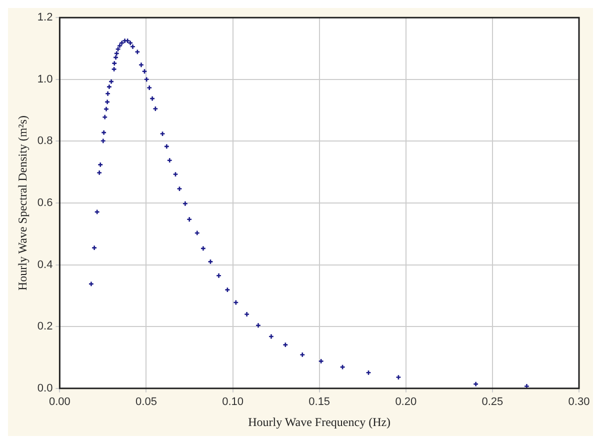 The width and height of the screenshot is (601, 444). What do you see at coordinates (45, 388) in the screenshot?
I see `y-tick-label: 0.0` at bounding box center [45, 388].